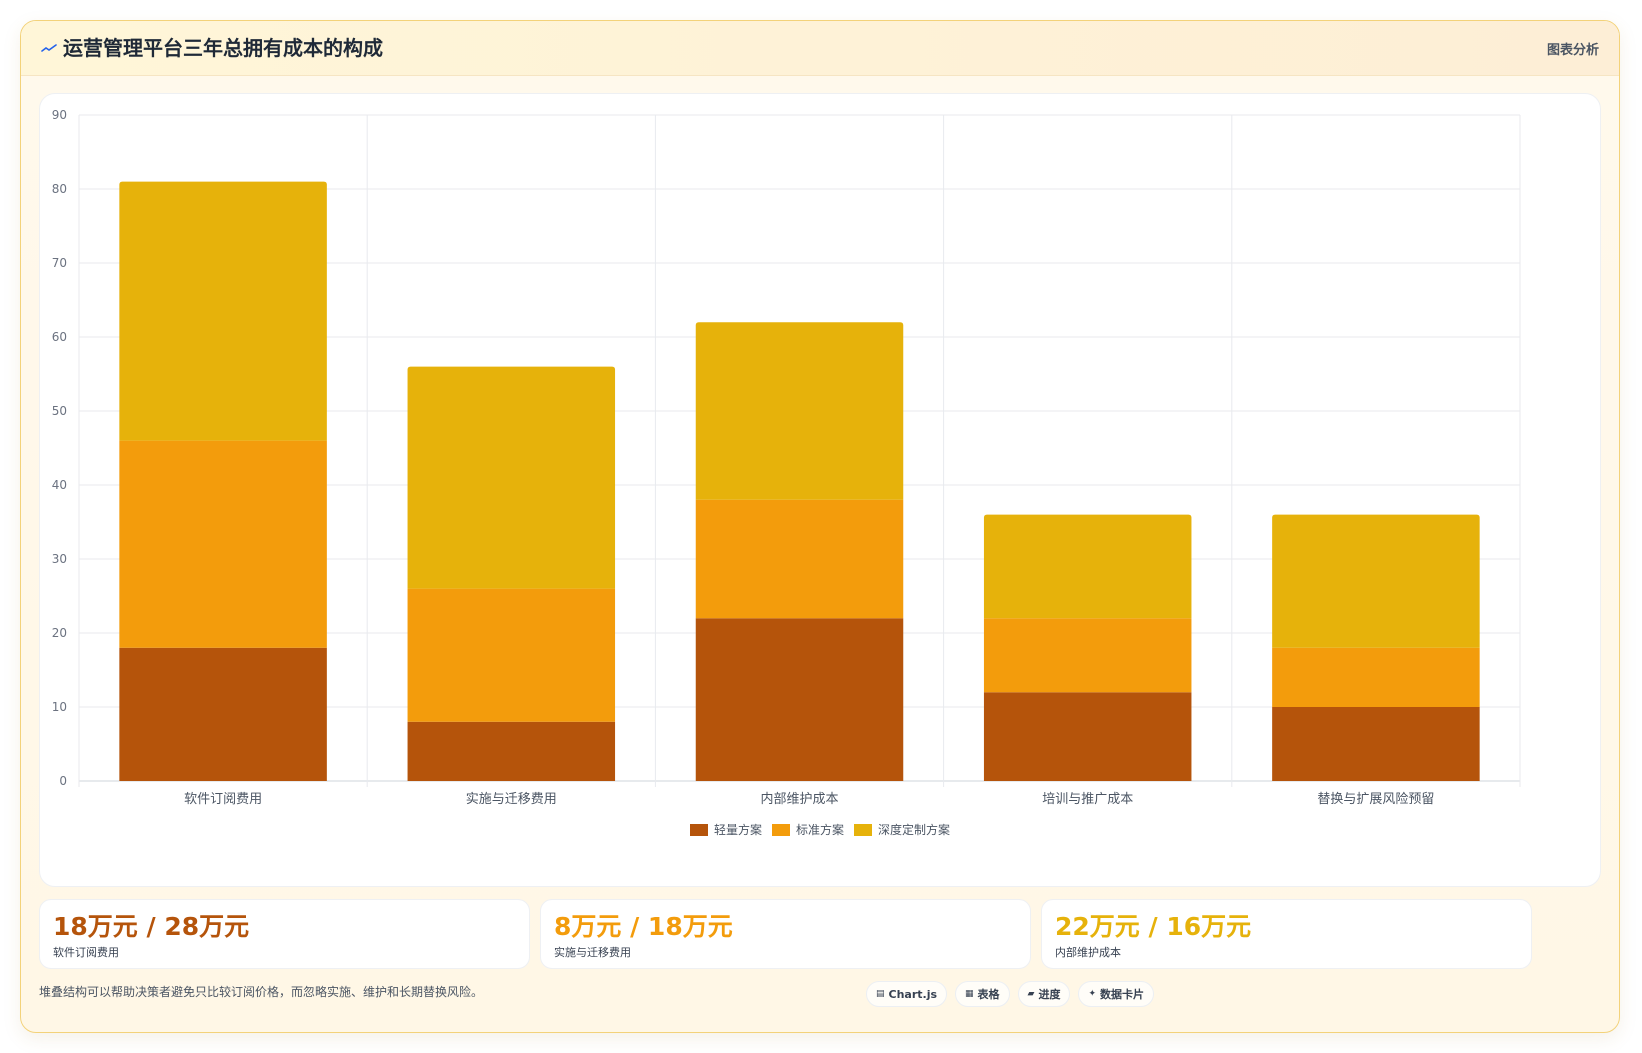 The image size is (1642, 1053). Describe the element at coordinates (59, 633) in the screenshot. I see `y-tick-label: 20` at that location.